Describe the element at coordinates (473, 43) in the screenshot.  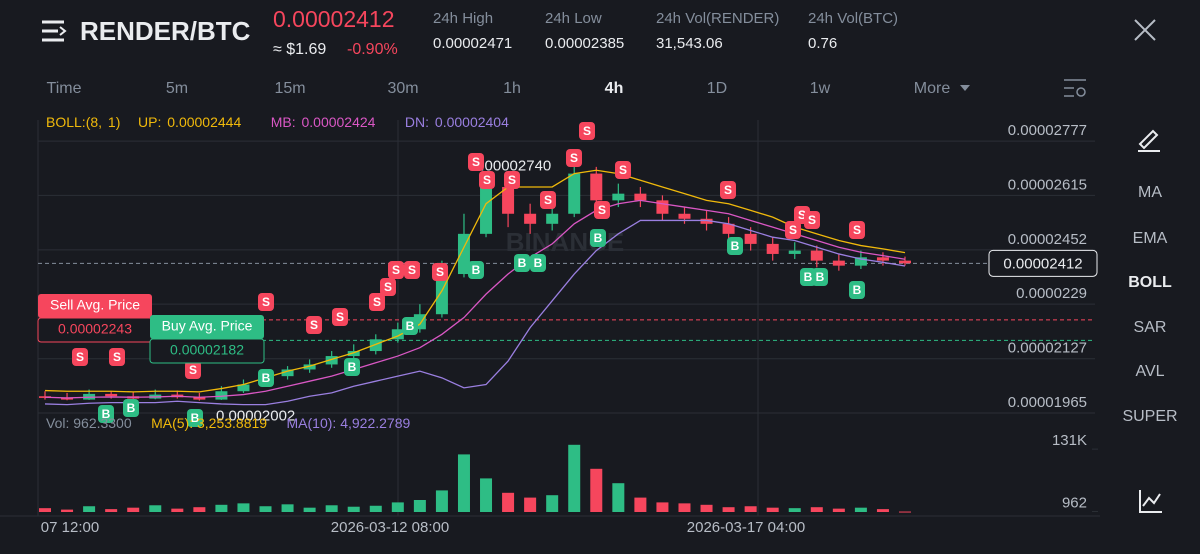
I see `stat-value: 0.00002471` at that location.